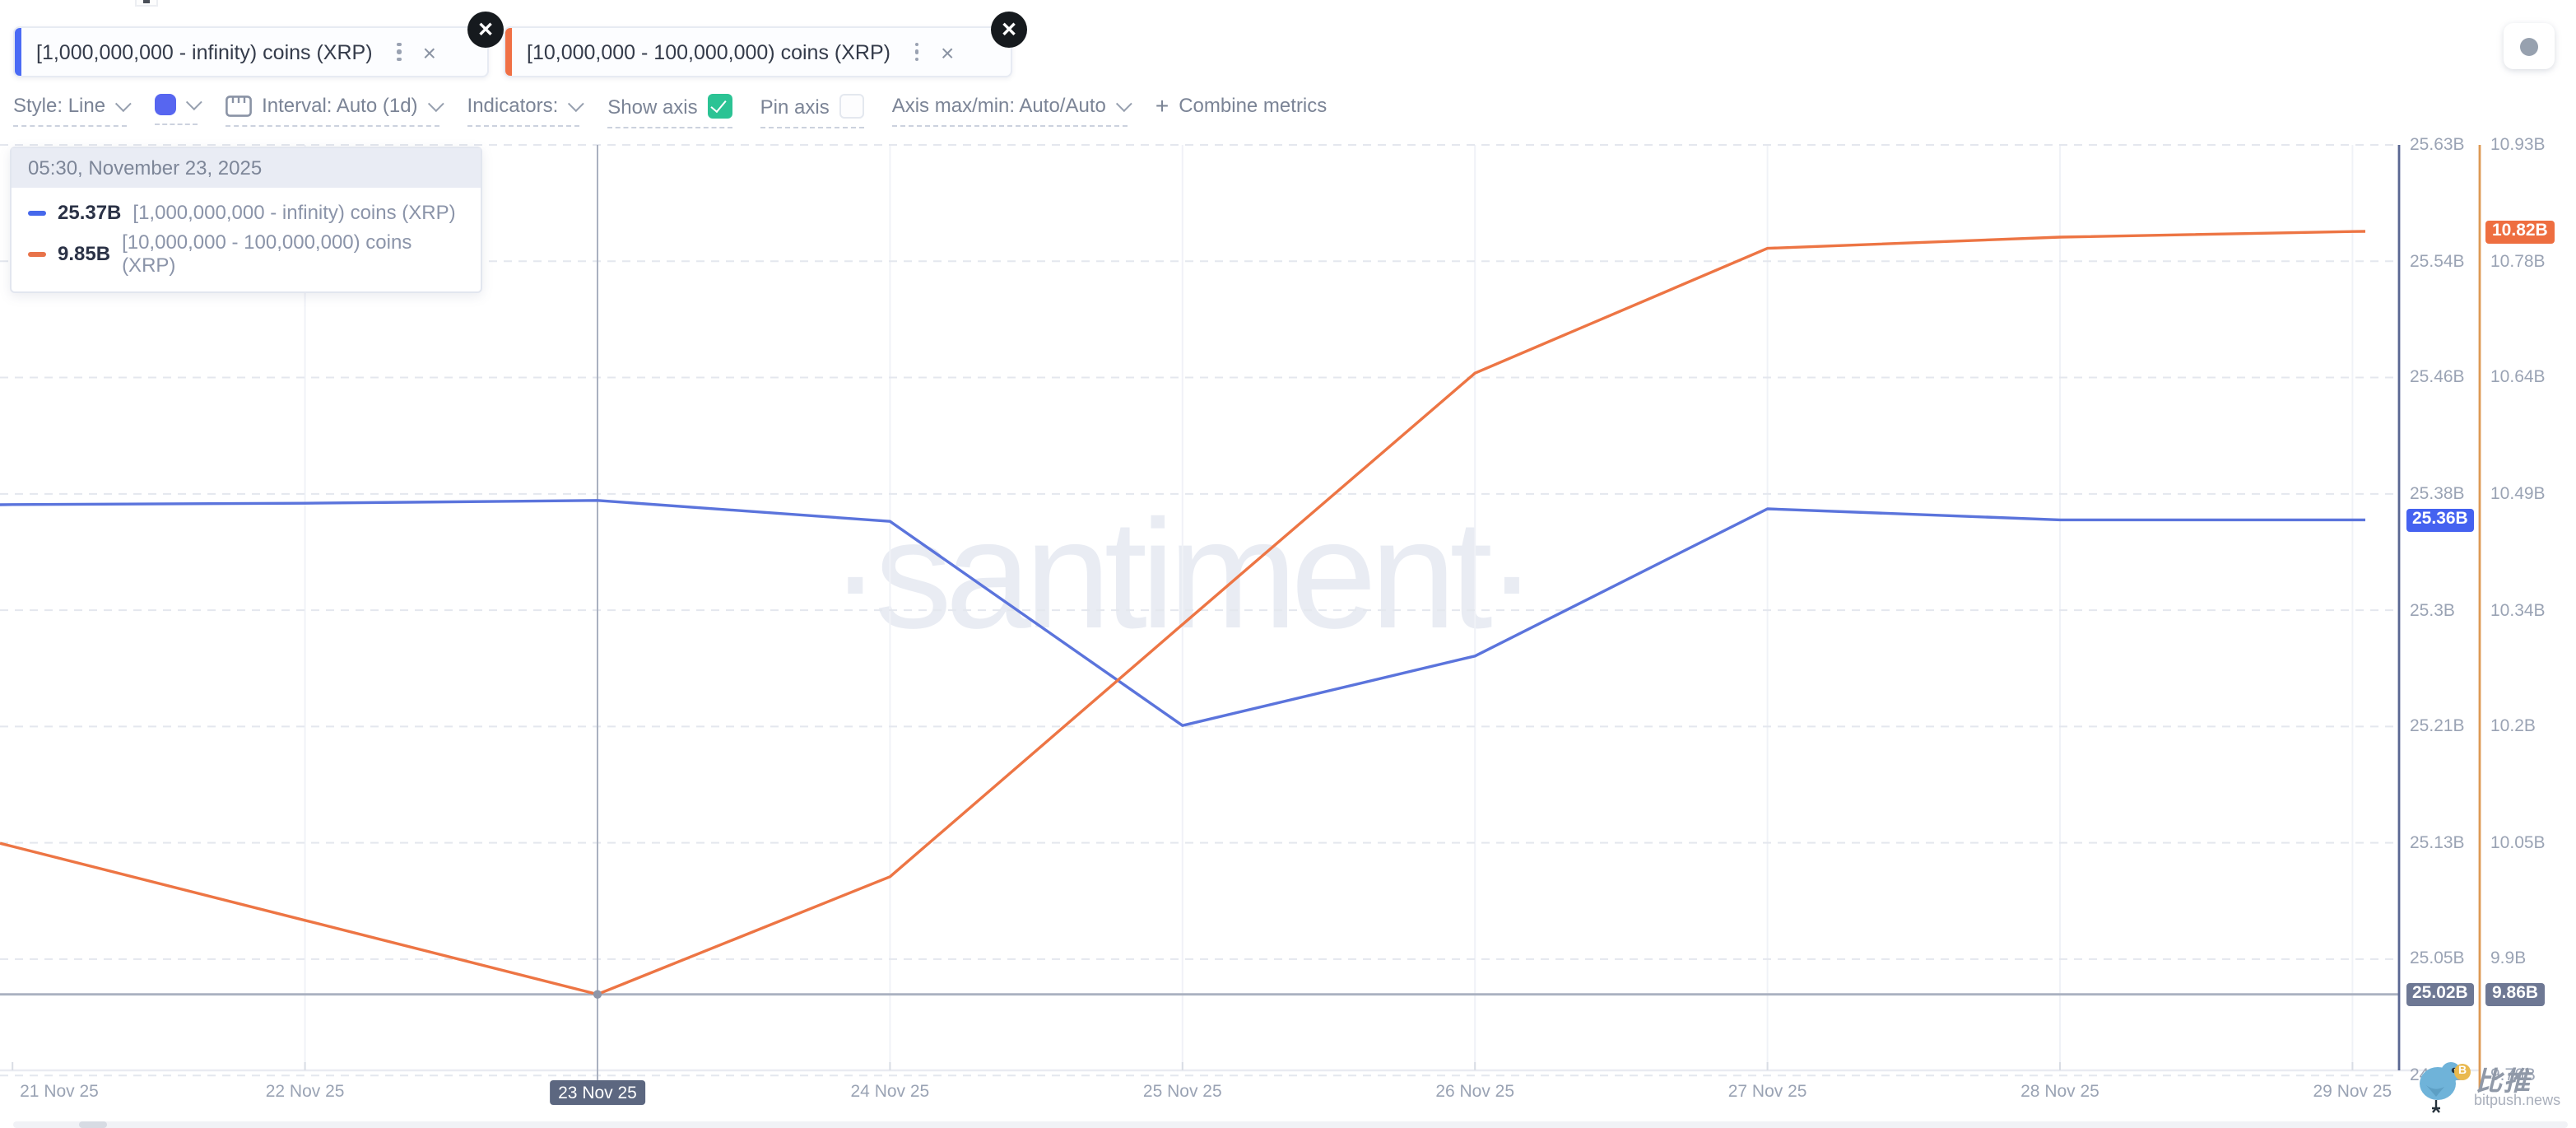  I want to click on time-brush-bar, so click(1290, 1124).